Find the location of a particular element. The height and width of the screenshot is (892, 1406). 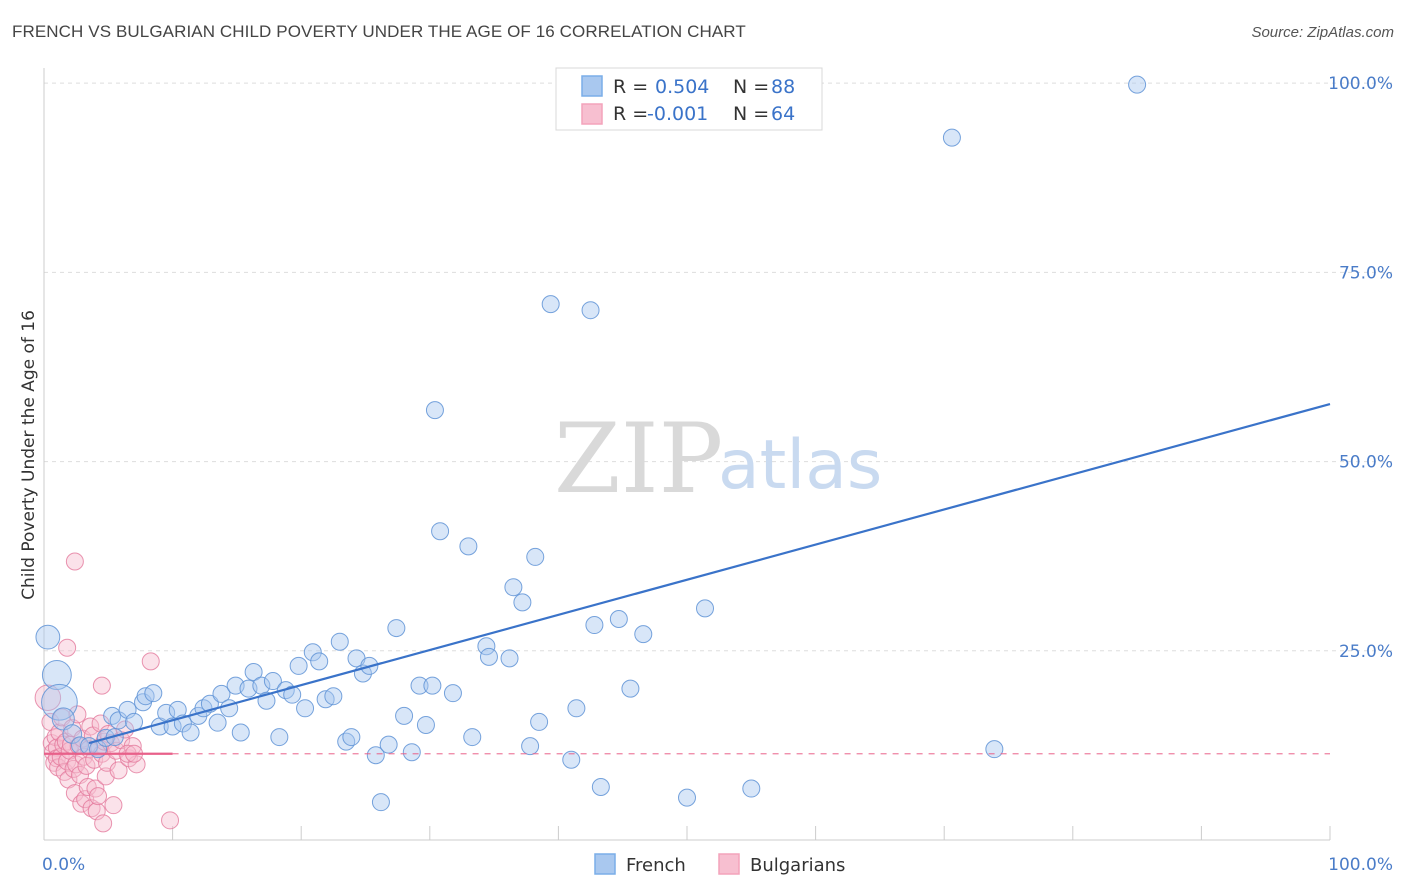

legend-n-label-bulgarians: N = is located at coordinates (751, 114).